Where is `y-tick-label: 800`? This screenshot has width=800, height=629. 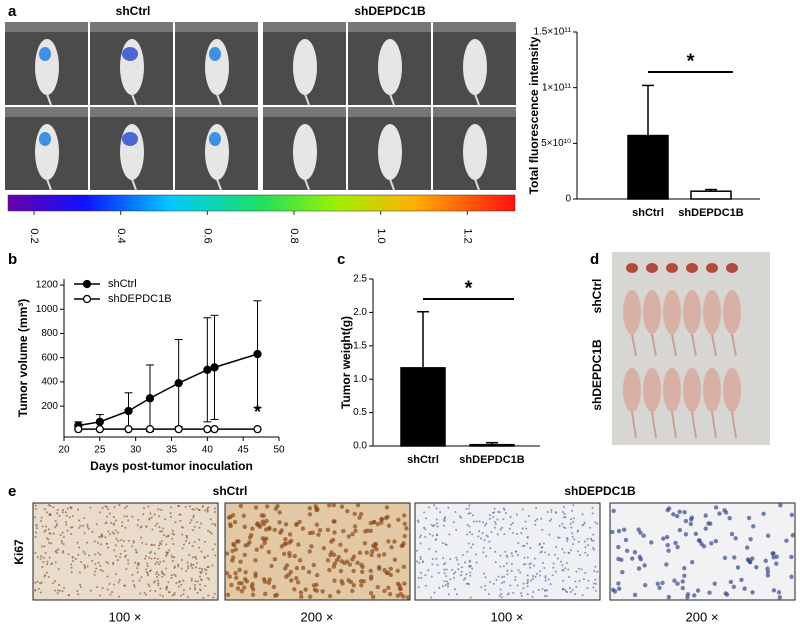
y-tick-label: 800 is located at coordinates (49, 333).